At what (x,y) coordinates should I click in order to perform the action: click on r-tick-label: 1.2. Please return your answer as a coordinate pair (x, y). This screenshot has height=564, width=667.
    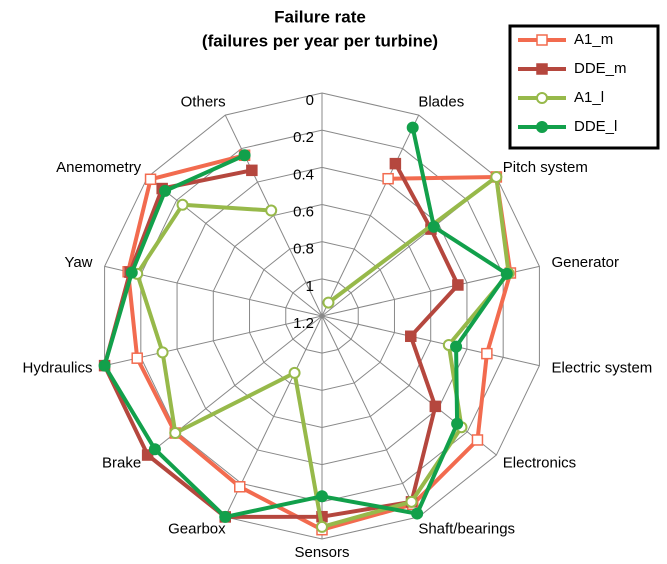
    Looking at the image, I should click on (303, 323).